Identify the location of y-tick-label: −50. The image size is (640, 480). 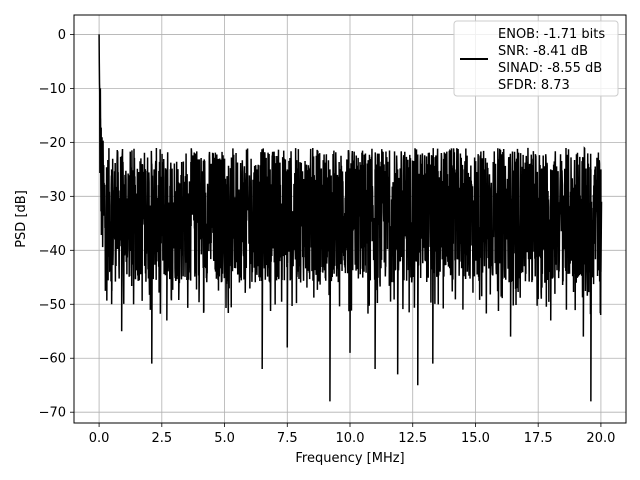
(52, 305).